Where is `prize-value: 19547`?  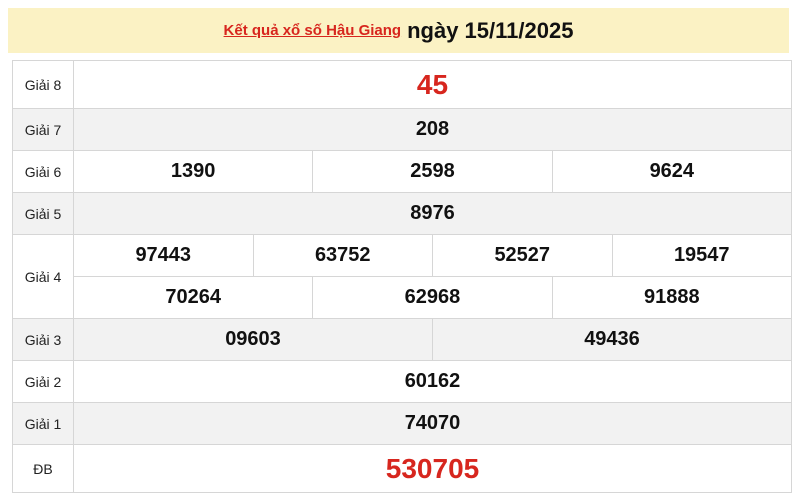
prize-value: 19547 is located at coordinates (701, 255).